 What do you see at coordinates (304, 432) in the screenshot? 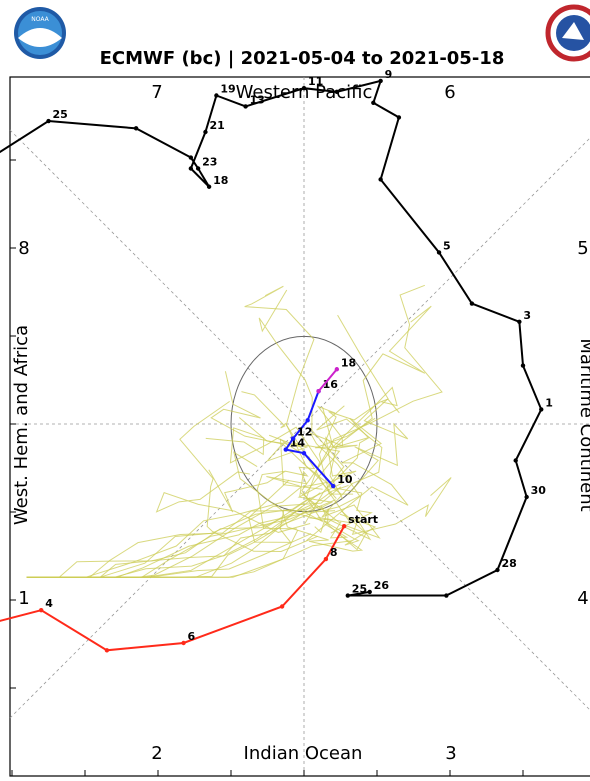
I see `recent-blue-point-label: 12` at bounding box center [304, 432].